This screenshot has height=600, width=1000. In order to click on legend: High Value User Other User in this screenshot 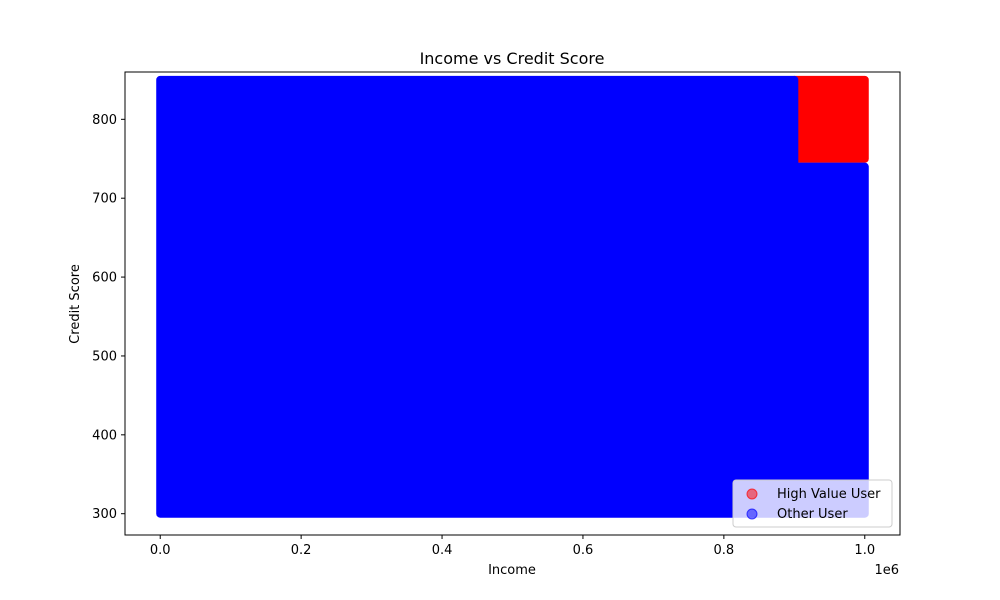, I will do `click(812, 503)`.